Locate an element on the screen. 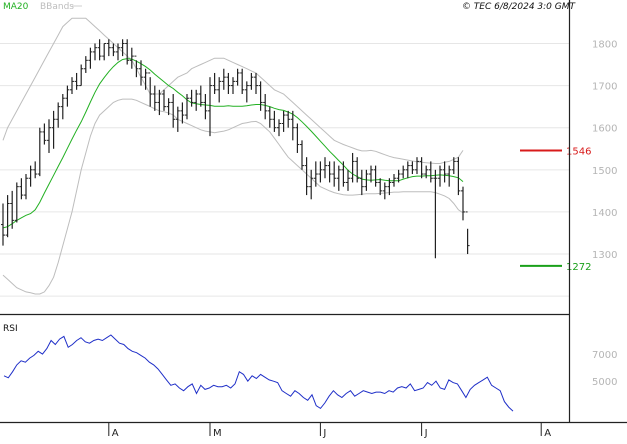 This screenshot has width=627, height=444. y-tick-label: 1400 is located at coordinates (604, 213).